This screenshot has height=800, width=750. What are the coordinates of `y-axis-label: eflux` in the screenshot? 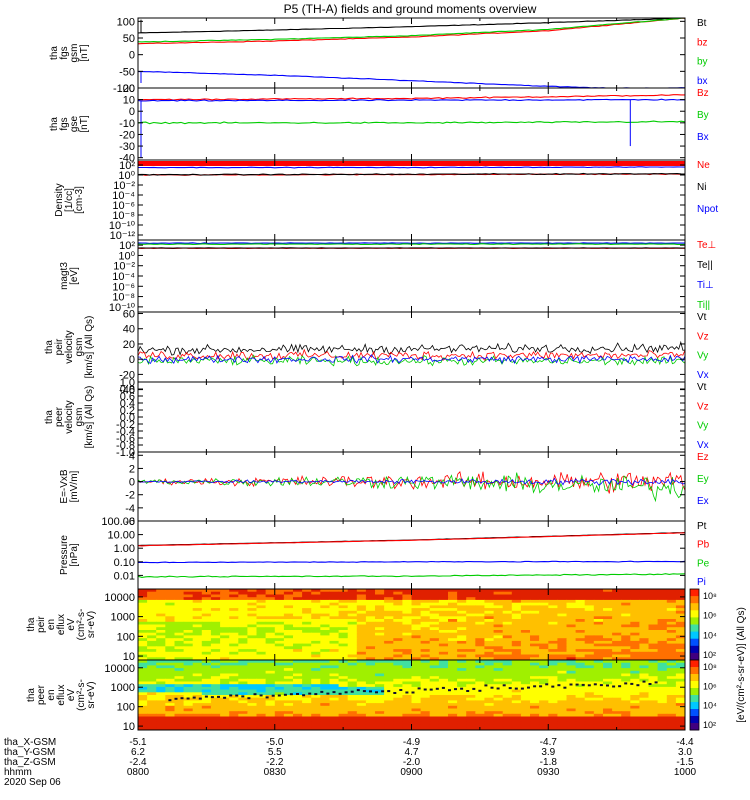 It's located at (61, 624).